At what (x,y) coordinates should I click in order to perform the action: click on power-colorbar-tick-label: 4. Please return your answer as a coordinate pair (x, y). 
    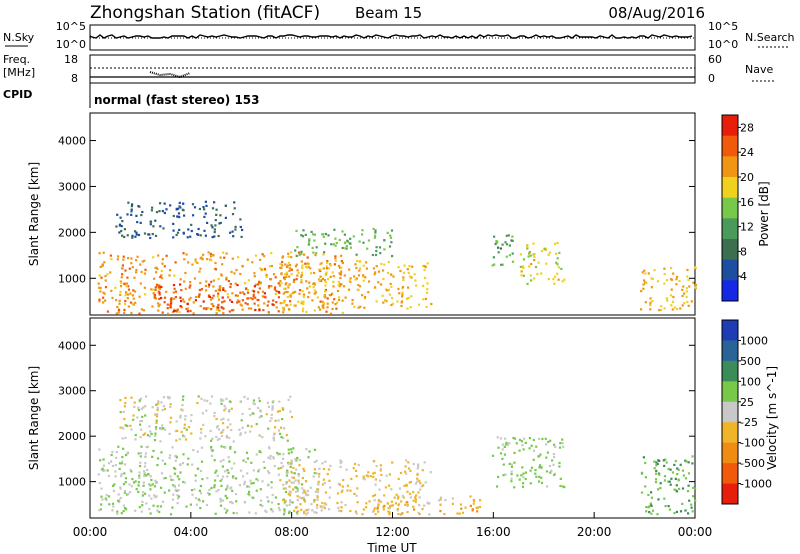
    Looking at the image, I should click on (743, 276).